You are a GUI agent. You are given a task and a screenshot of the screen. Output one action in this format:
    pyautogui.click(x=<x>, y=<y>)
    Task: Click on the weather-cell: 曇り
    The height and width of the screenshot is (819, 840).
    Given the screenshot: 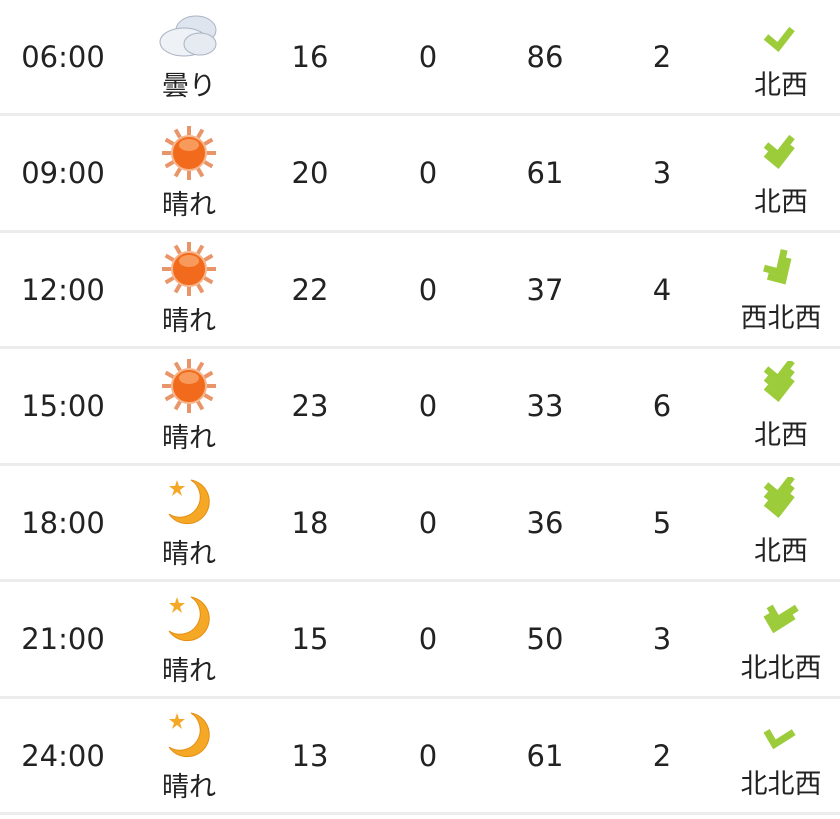 What is the action you would take?
    pyautogui.click(x=189, y=56)
    